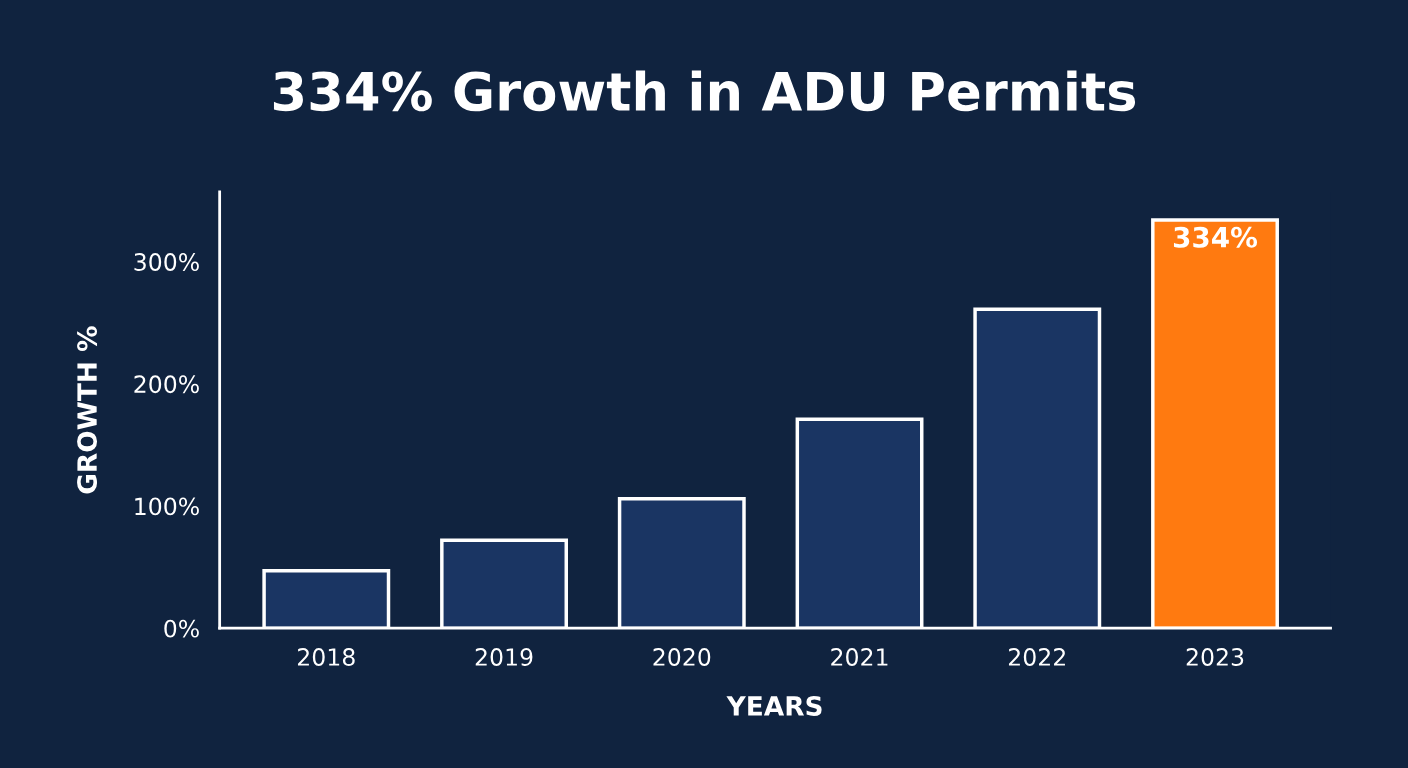 The image size is (1408, 768). What do you see at coordinates (326, 657) in the screenshot?
I see `x-tick-label: 2018` at bounding box center [326, 657].